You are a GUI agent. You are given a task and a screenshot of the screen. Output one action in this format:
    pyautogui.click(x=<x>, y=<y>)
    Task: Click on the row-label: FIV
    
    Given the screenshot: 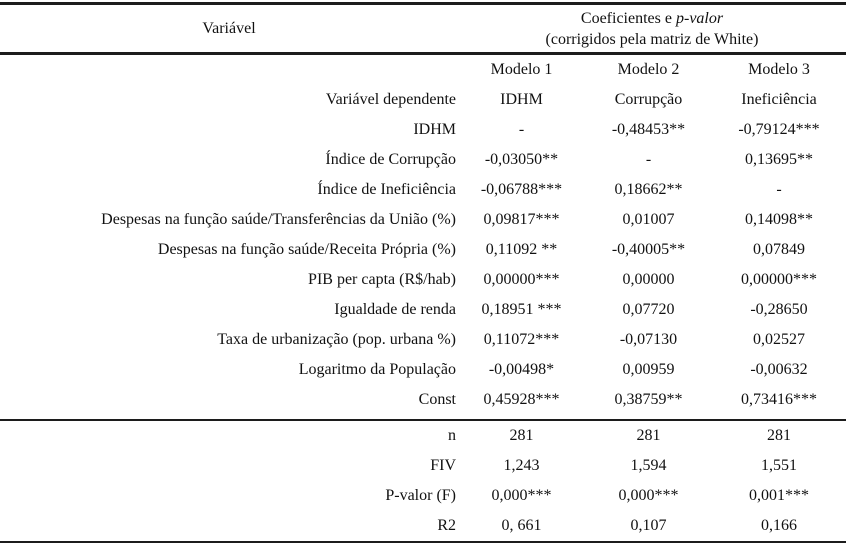 What is the action you would take?
    pyautogui.click(x=443, y=465)
    